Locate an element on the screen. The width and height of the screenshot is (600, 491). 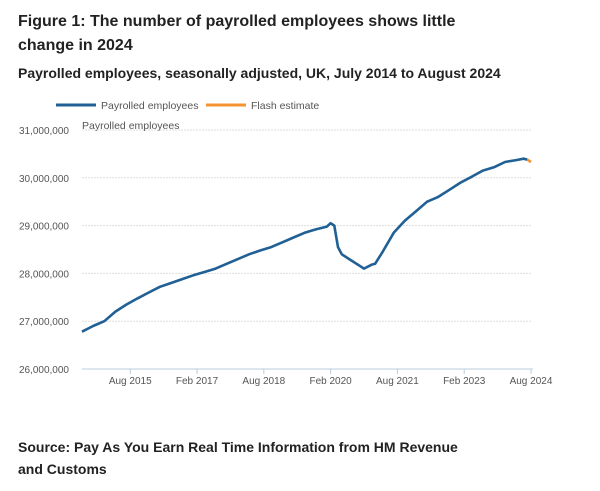
legend-label: Flash estimate is located at coordinates (285, 106).